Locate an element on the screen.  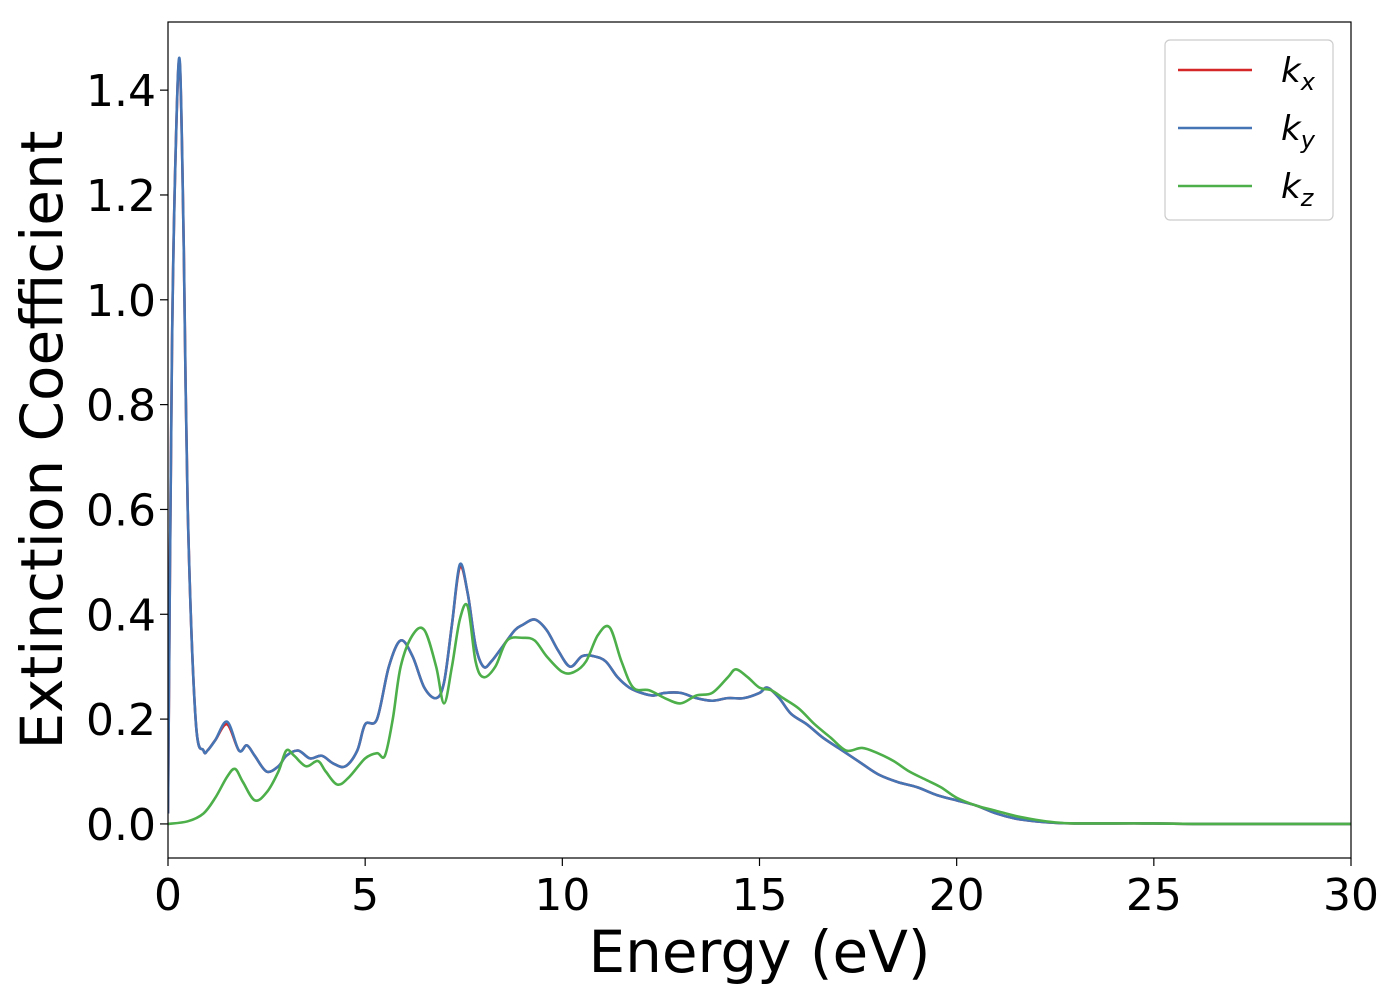
x-tick-label: 25 is located at coordinates (1154, 895).